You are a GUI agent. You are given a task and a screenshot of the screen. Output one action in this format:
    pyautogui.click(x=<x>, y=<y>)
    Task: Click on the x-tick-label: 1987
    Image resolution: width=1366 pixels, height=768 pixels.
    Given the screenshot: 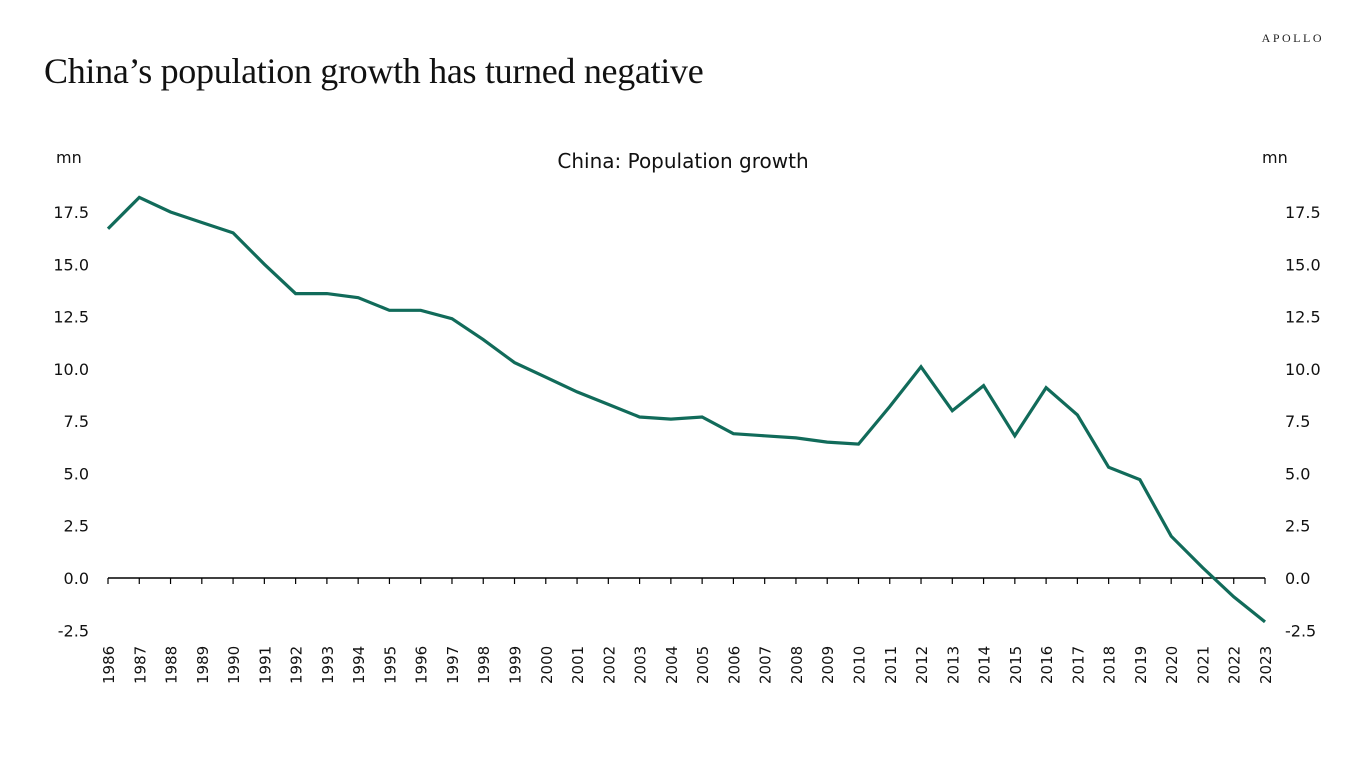 What is the action you would take?
    pyautogui.click(x=140, y=665)
    